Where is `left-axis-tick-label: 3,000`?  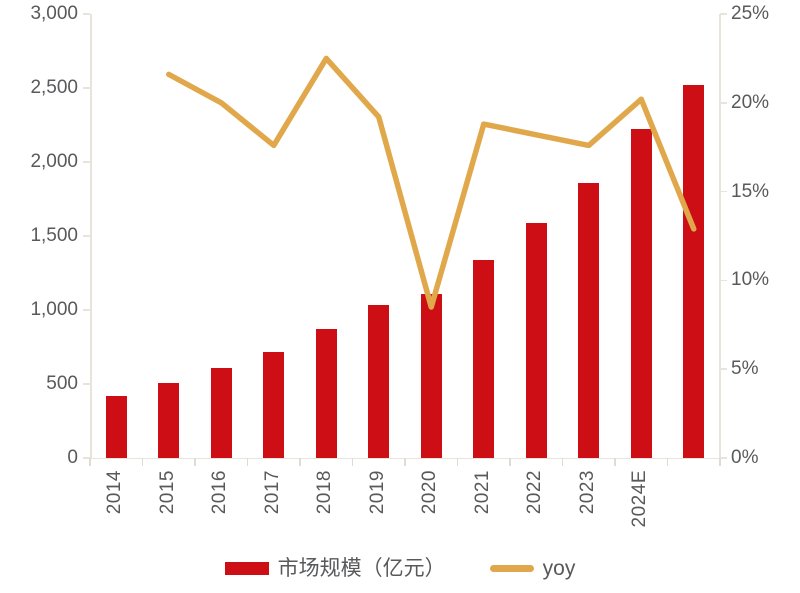
left-axis-tick-label: 3,000 is located at coordinates (54, 13).